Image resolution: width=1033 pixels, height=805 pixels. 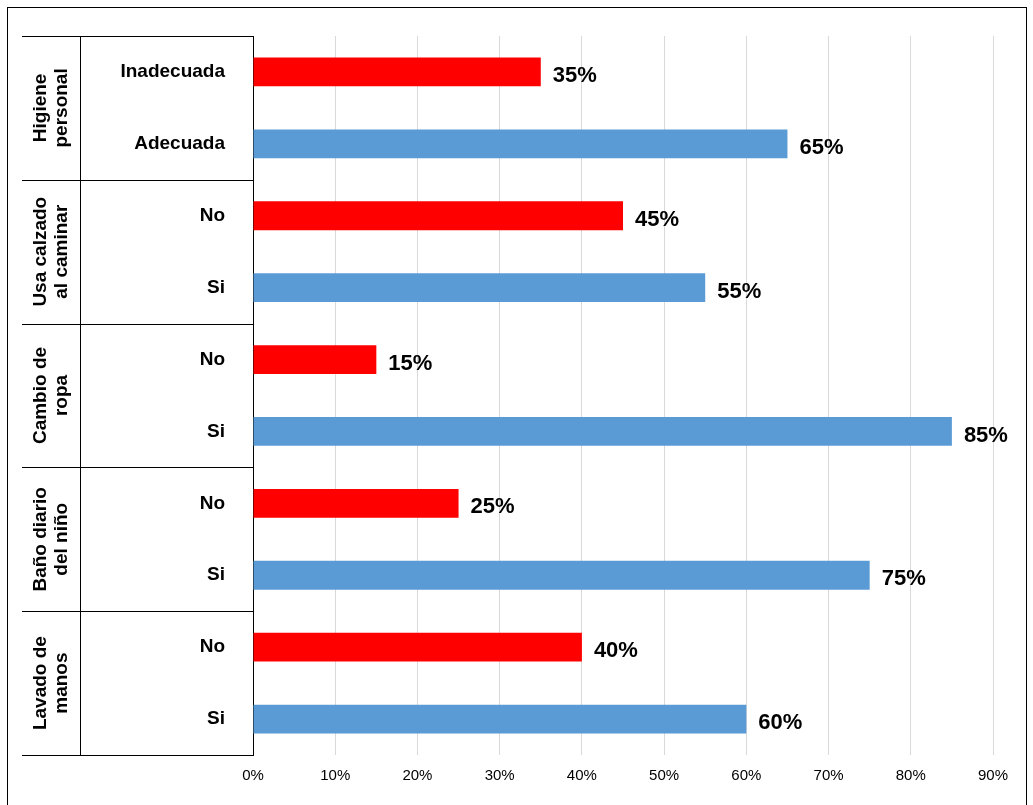 I want to click on x-tick-label: 90%, so click(x=993, y=775).